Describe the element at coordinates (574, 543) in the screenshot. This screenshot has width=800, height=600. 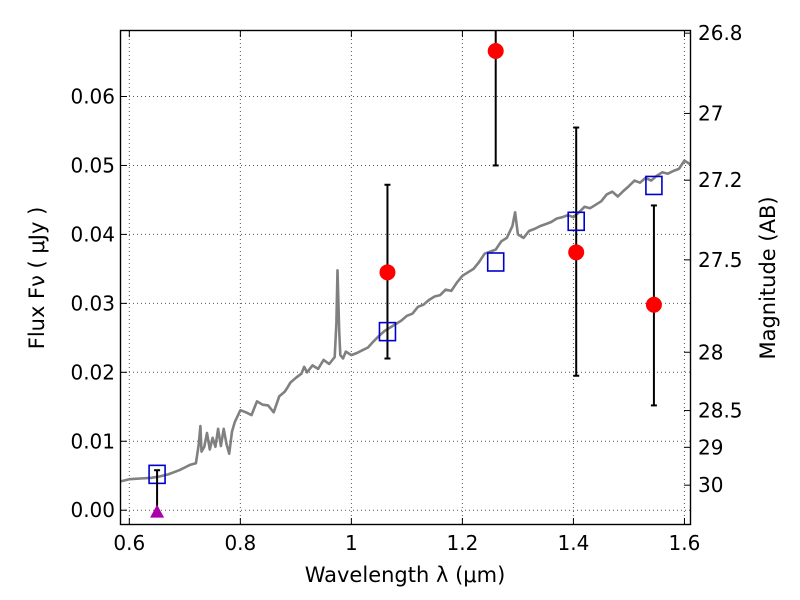
I see `x-tick-label: 1.4` at that location.